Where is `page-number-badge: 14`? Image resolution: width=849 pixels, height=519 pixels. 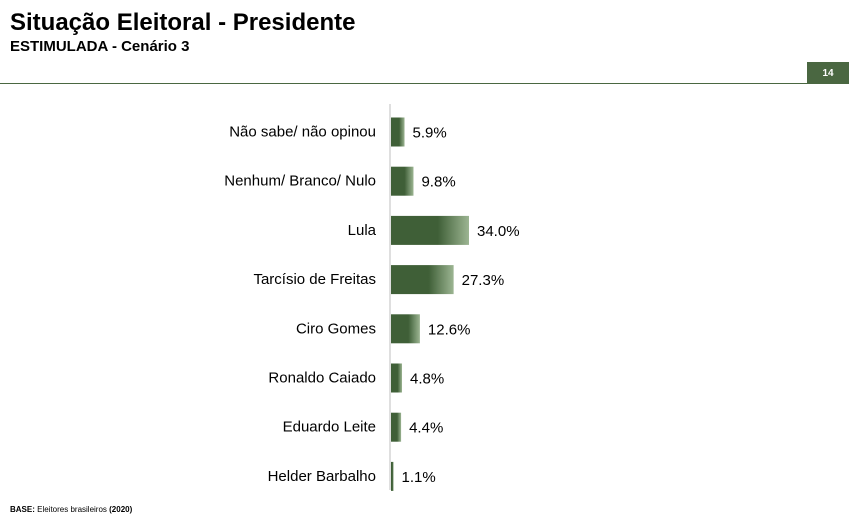
page-number-badge: 14 is located at coordinates (828, 73).